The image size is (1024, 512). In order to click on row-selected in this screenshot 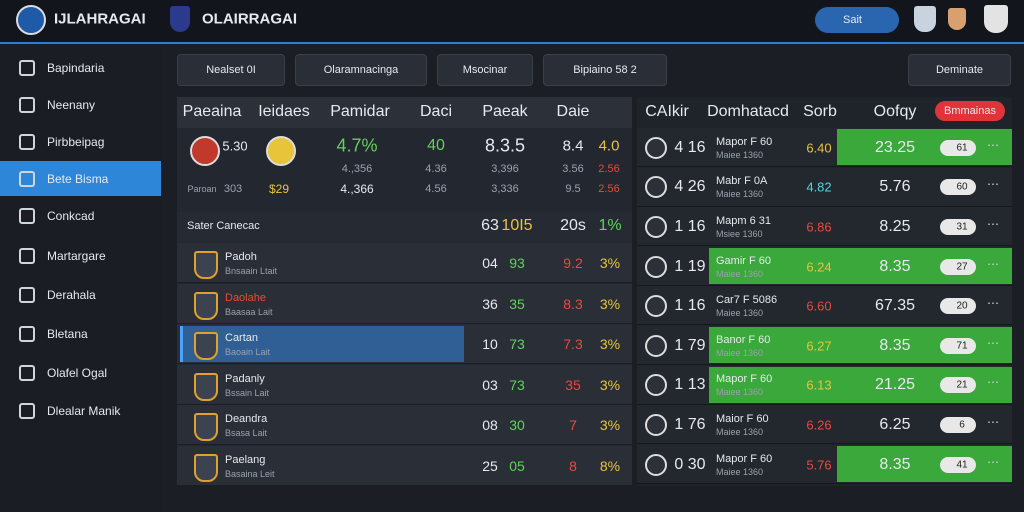, I will do `click(322, 344)`.